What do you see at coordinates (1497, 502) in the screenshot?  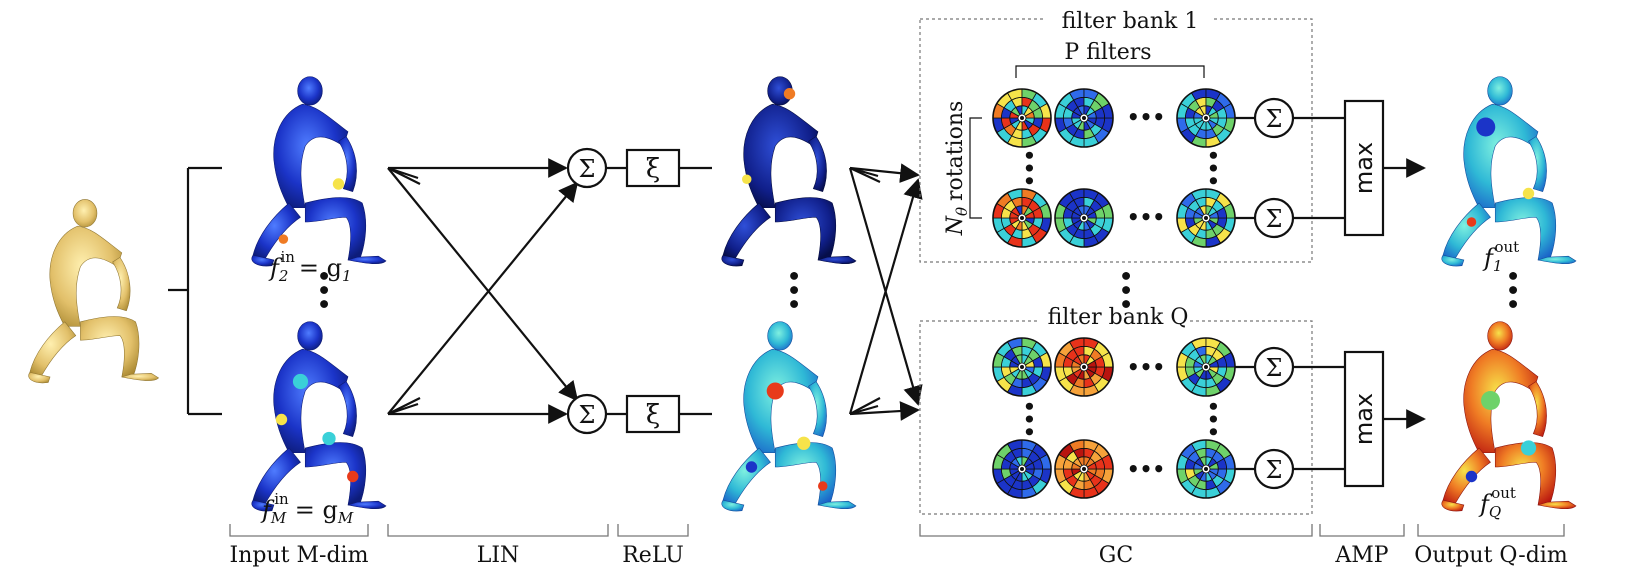 I see `label-fQ-out: fQout` at bounding box center [1497, 502].